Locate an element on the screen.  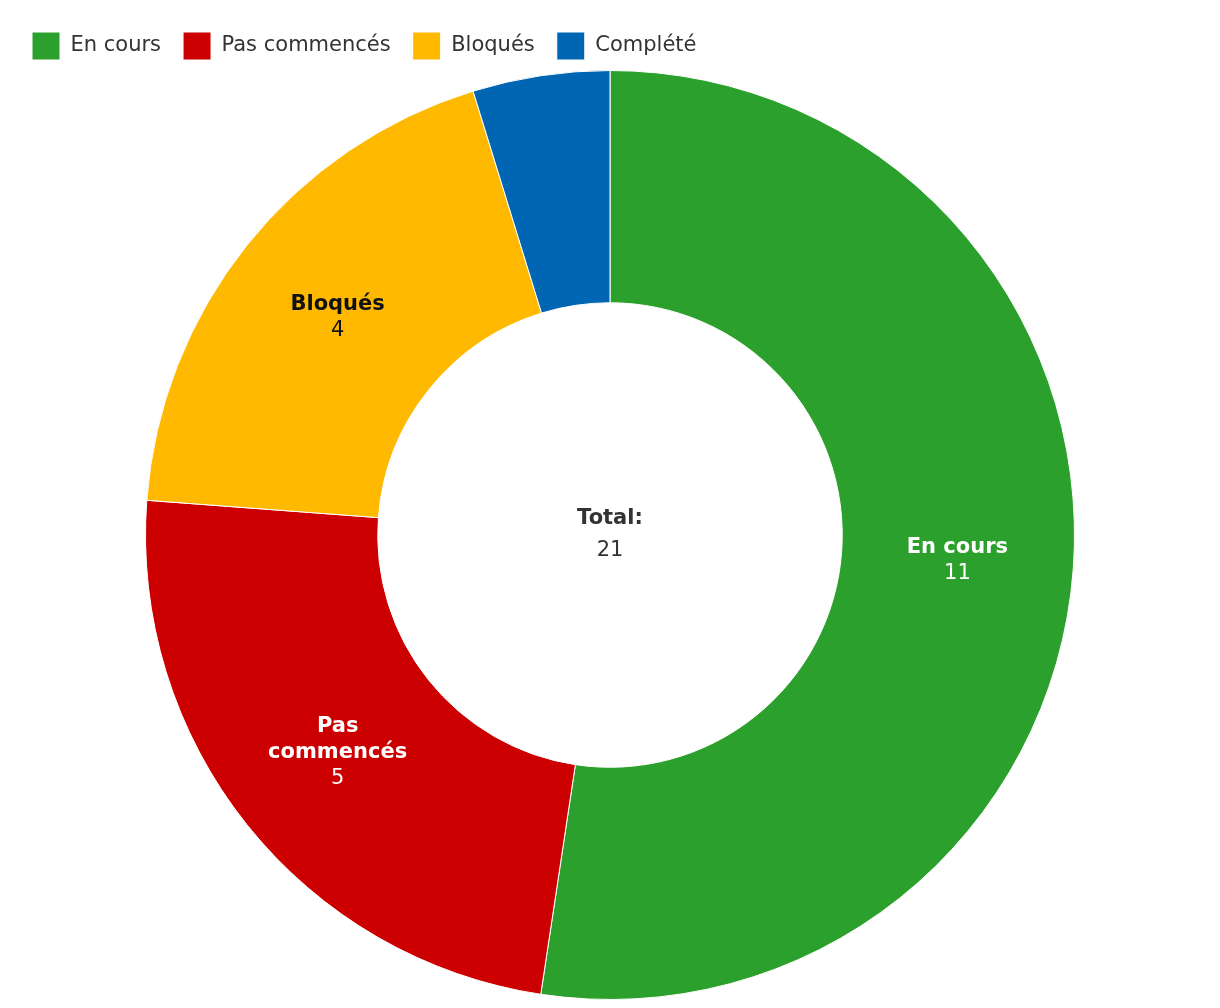
text: Total: is located at coordinates (610, 517).